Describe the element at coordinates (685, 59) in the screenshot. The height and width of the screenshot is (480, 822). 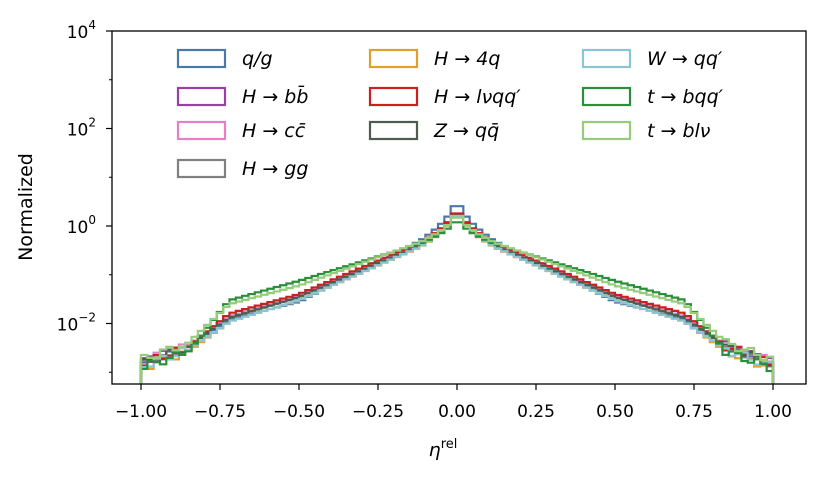
I see `legend-label: W → qq′` at that location.